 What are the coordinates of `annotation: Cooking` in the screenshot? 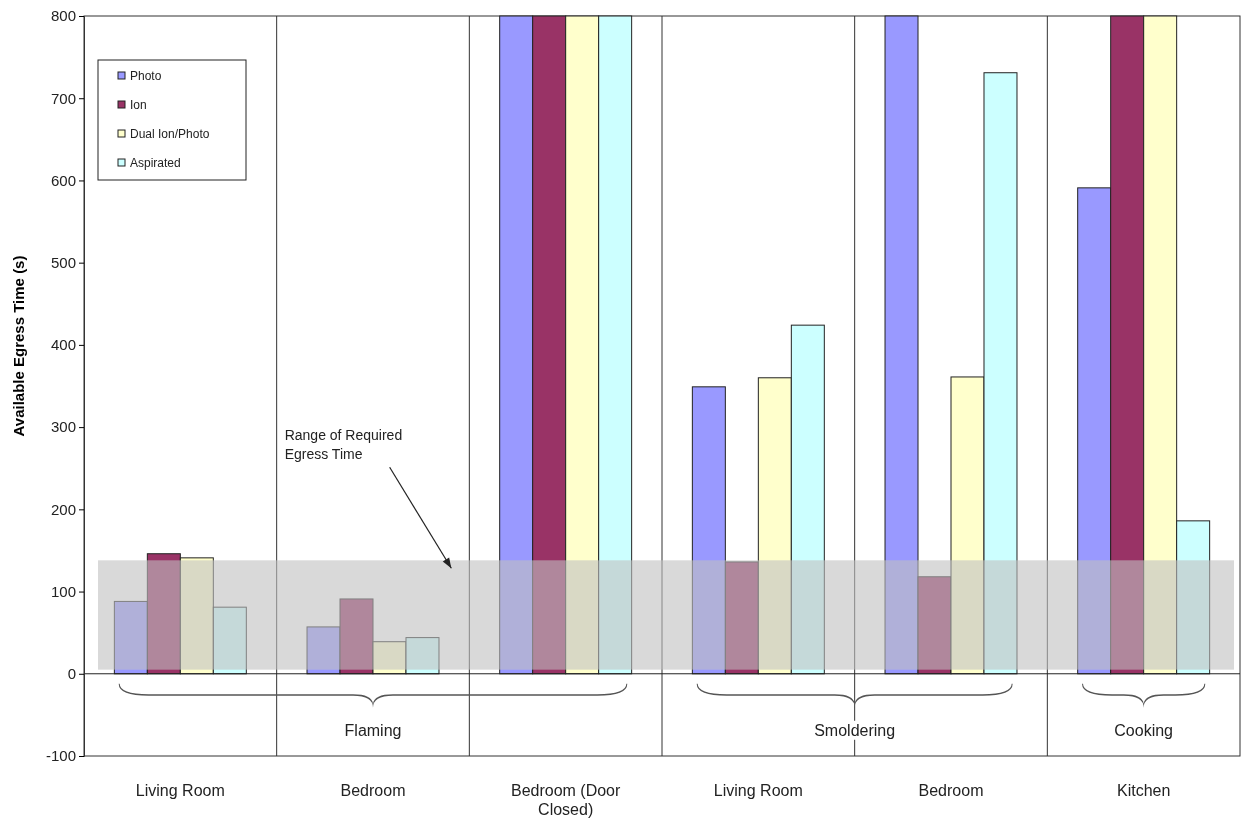 It's located at (1144, 730).